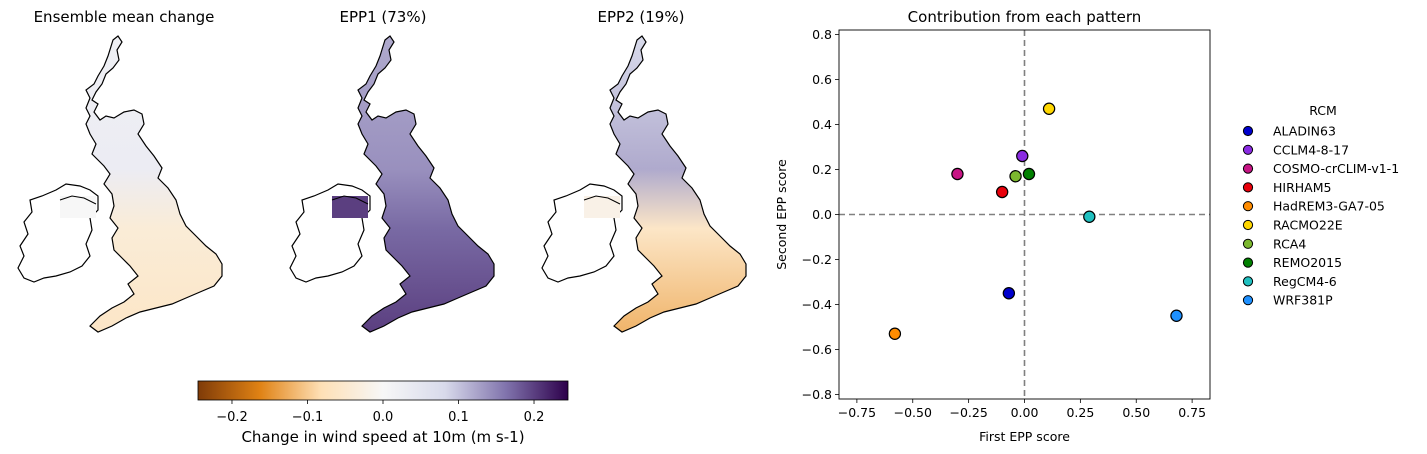  What do you see at coordinates (822, 169) in the screenshot?
I see `y-tick-label: 0.2` at bounding box center [822, 169].